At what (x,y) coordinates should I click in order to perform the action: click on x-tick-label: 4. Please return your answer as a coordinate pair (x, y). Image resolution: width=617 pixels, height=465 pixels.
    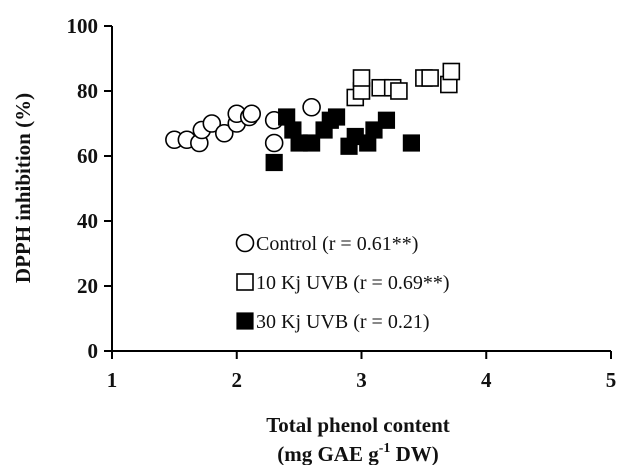
    Looking at the image, I should click on (486, 380).